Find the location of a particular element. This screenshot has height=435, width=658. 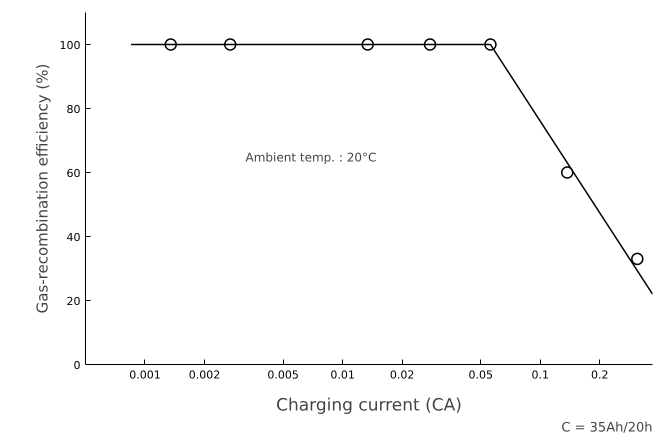

x-tick-label: 0.005 is located at coordinates (283, 375).